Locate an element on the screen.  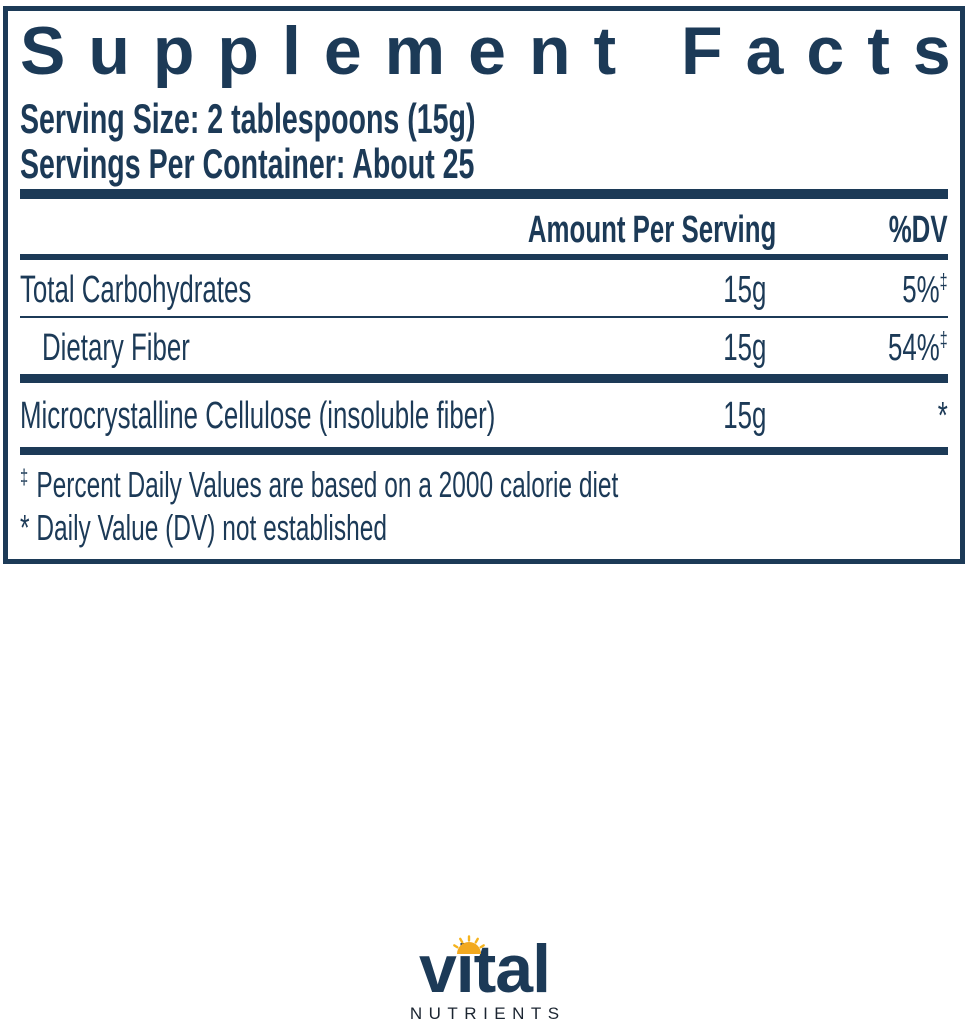
sun-icon is located at coordinates (469, 944).